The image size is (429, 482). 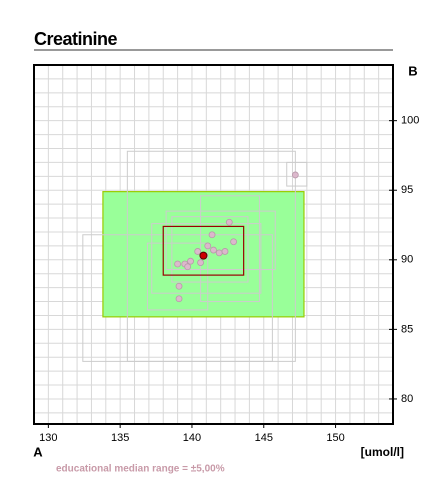 I want to click on y-tick-label: 90, so click(x=407, y=260).